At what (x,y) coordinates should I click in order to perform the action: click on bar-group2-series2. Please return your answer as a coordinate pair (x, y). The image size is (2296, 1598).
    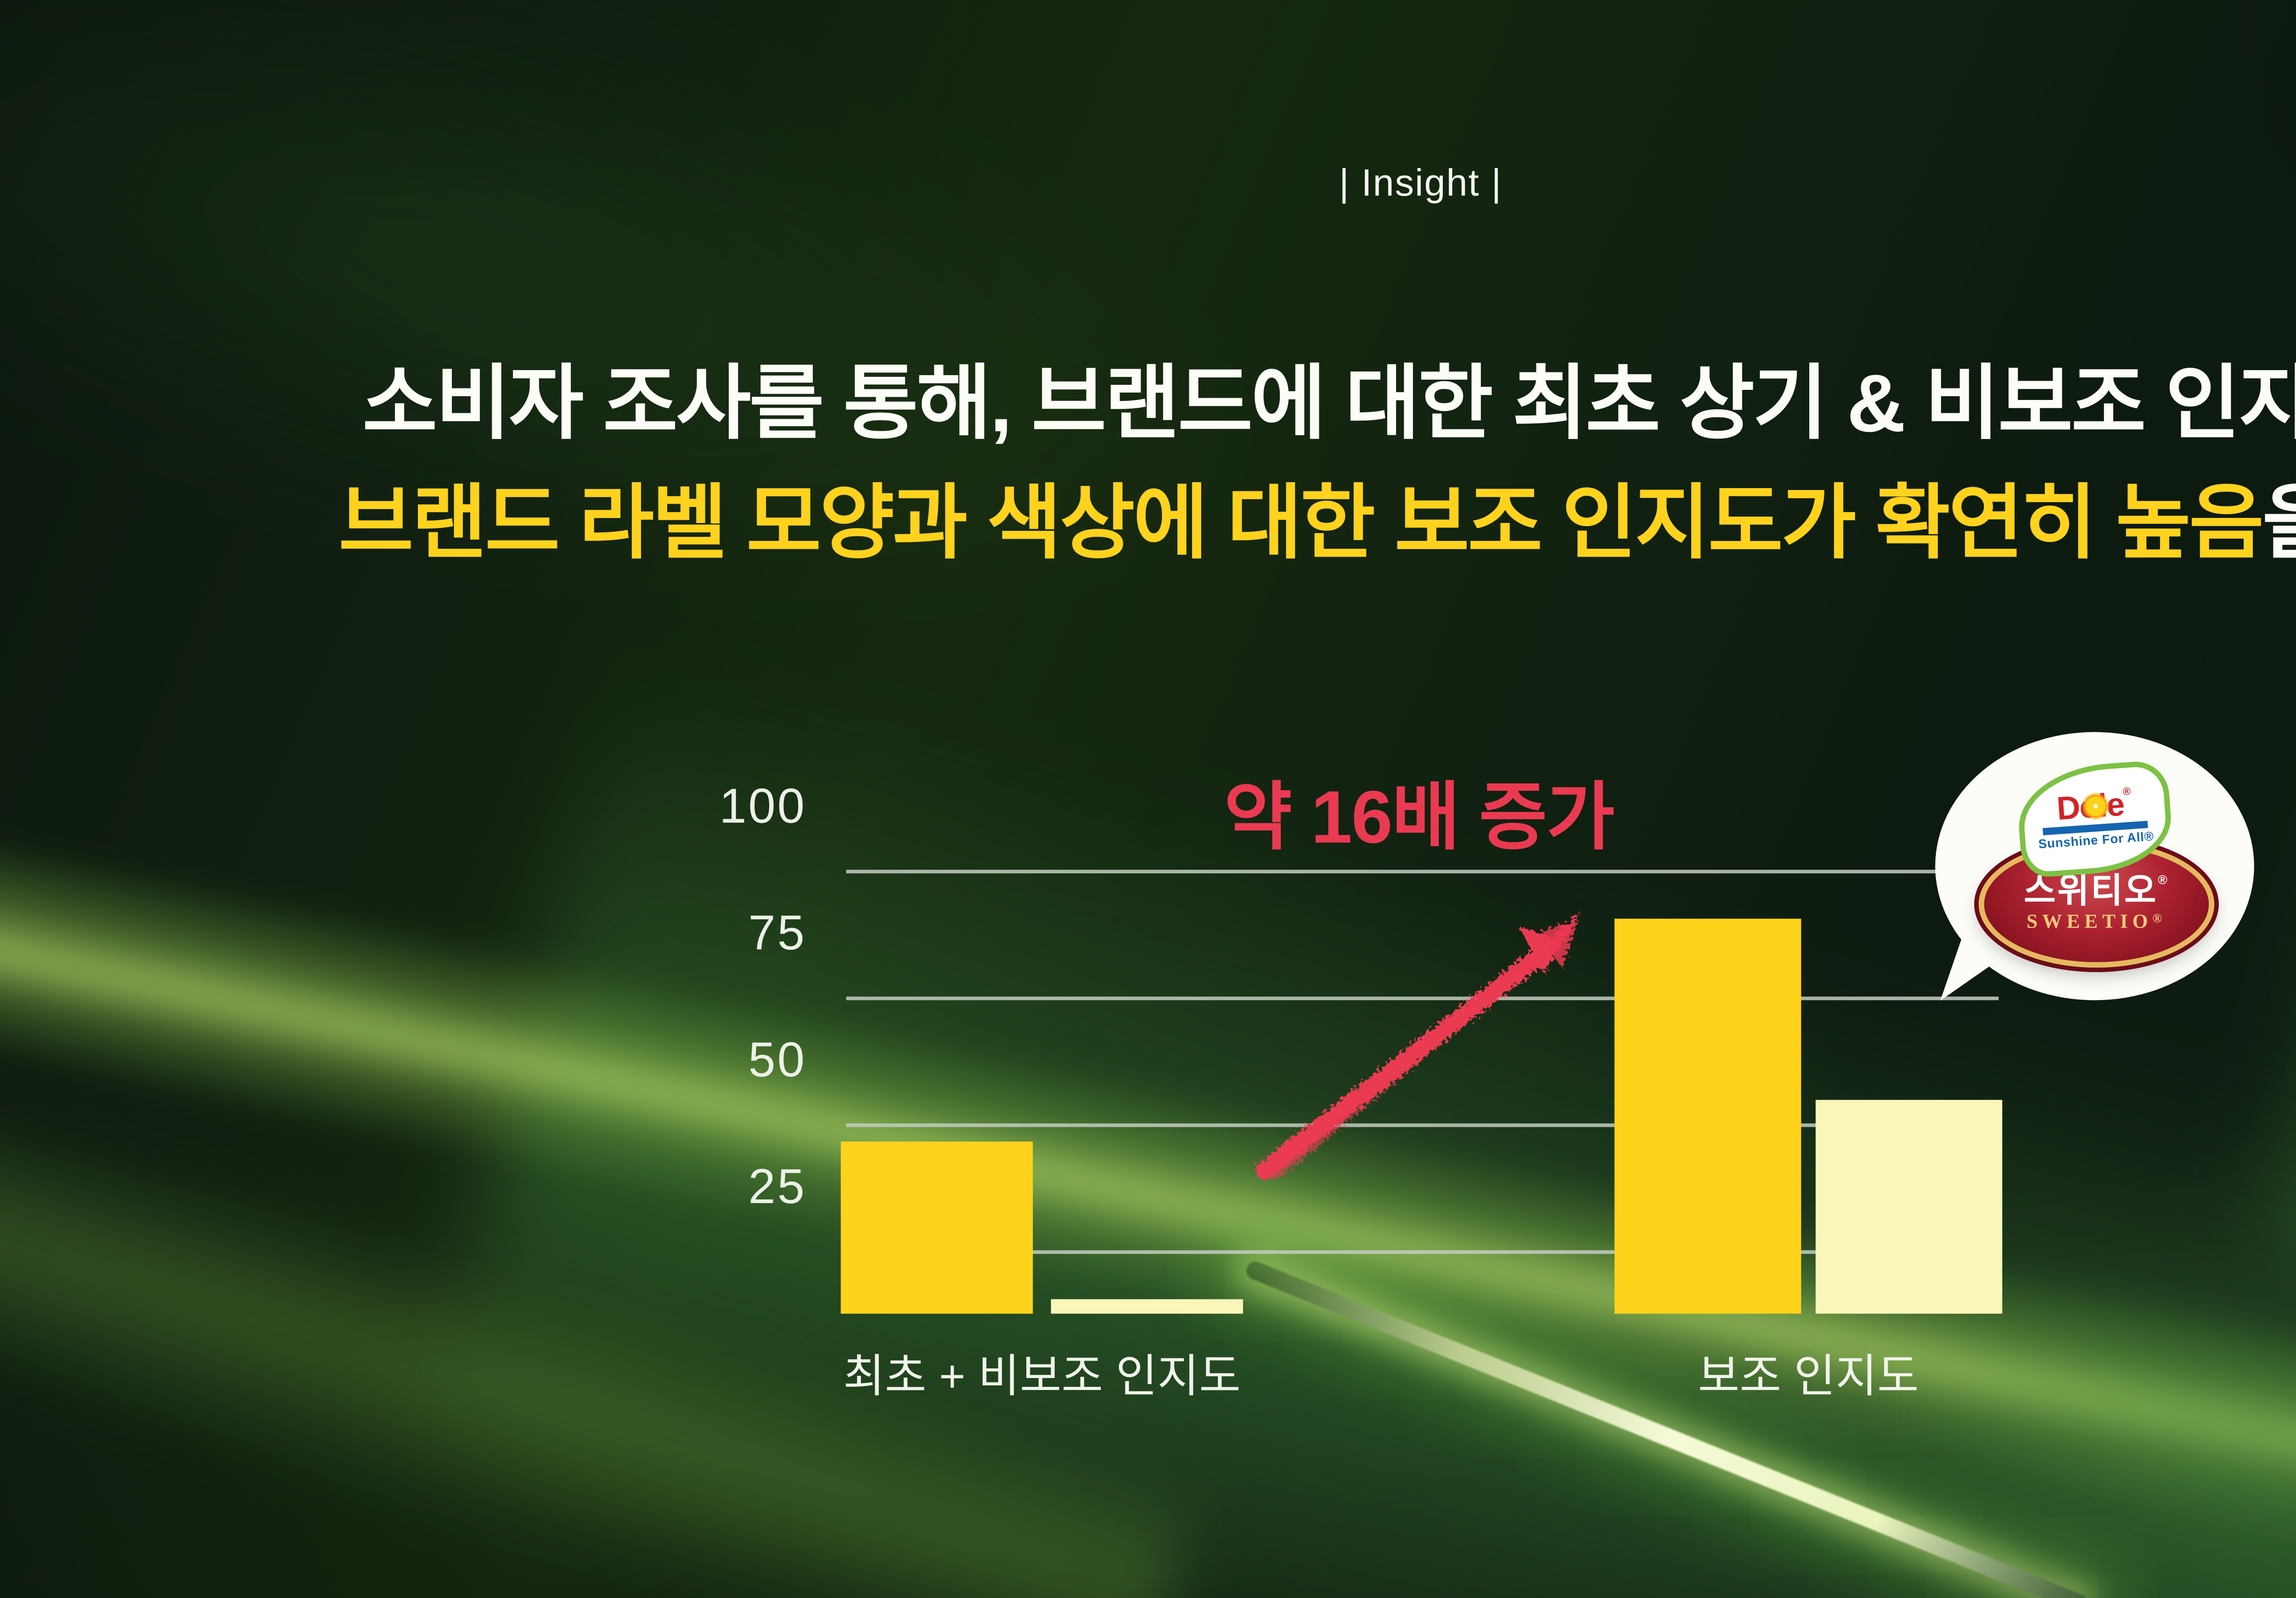
    Looking at the image, I should click on (1909, 1207).